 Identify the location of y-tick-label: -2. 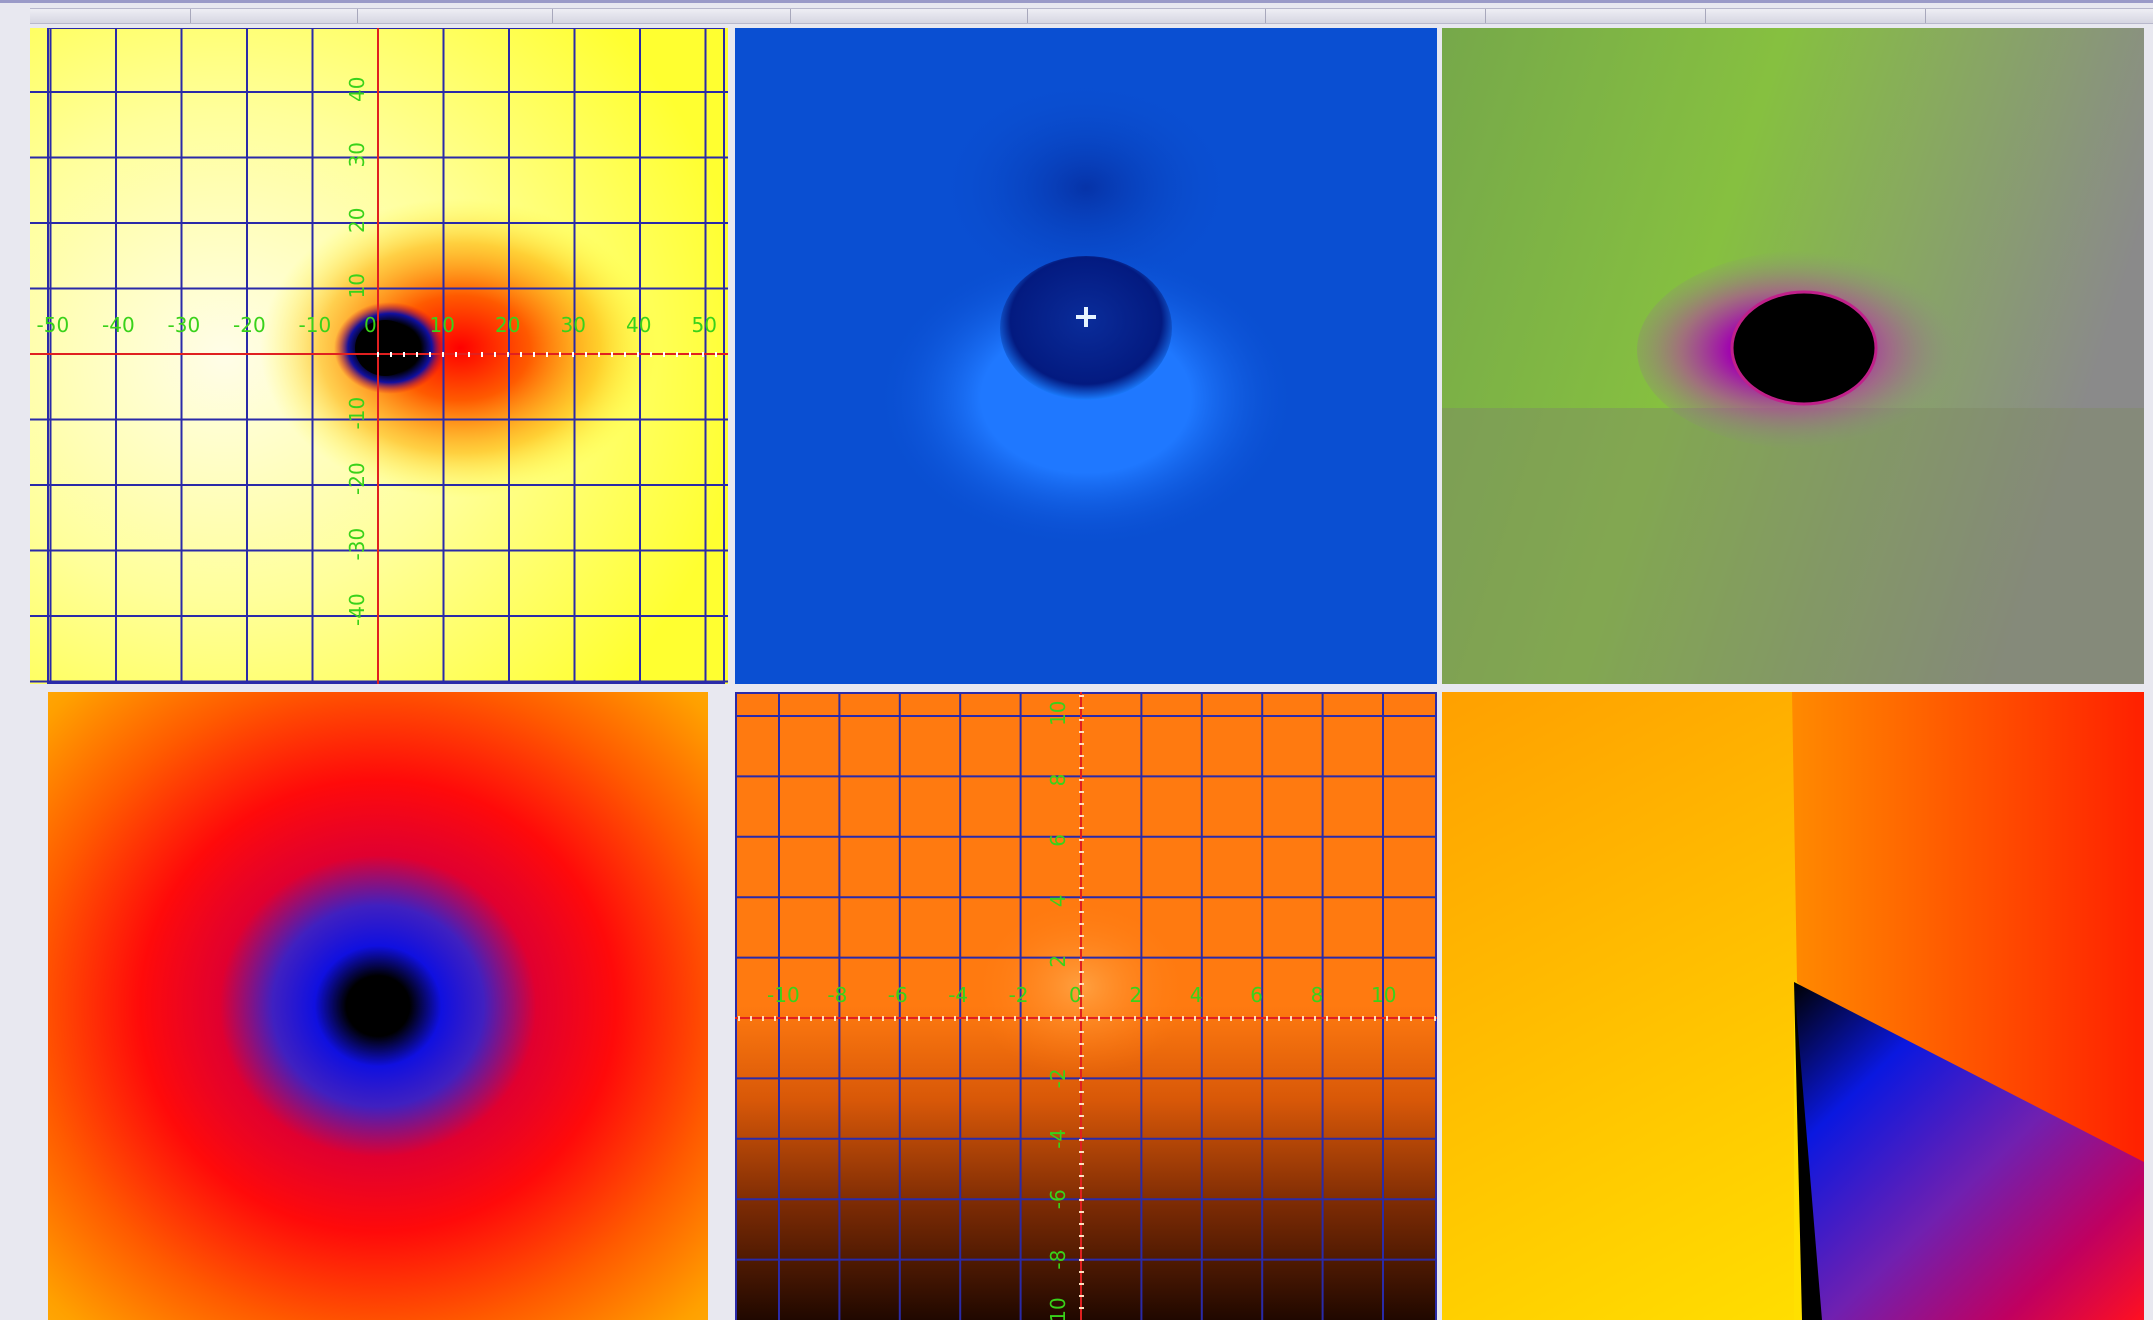
(1058, 1078).